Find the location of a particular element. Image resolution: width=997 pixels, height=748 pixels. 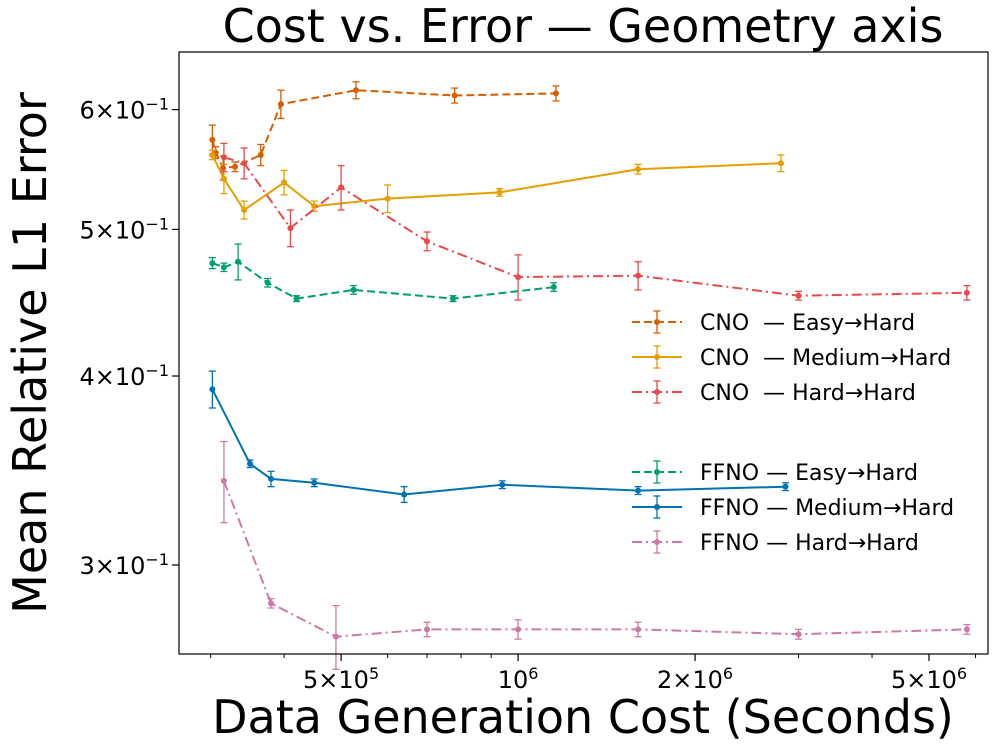

legend-label: CNO — Easy→Hard is located at coordinates (807, 323).